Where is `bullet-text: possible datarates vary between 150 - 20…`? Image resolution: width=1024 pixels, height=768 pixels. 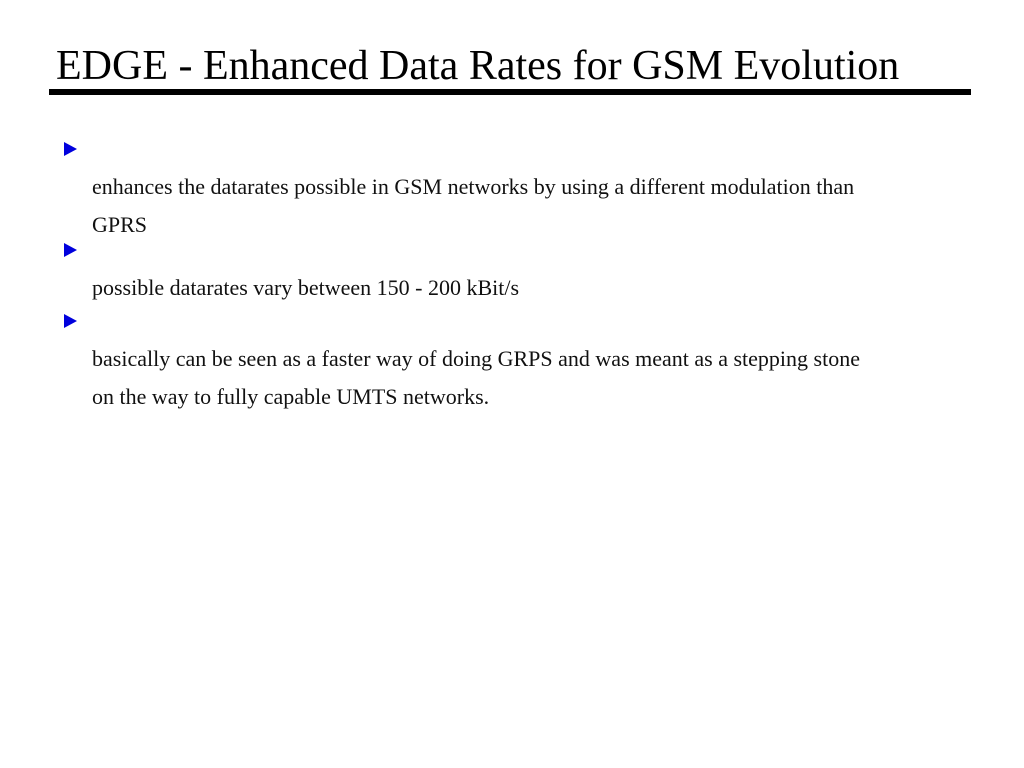 bullet-text: possible datarates vary between 150 - 20… is located at coordinates (306, 287).